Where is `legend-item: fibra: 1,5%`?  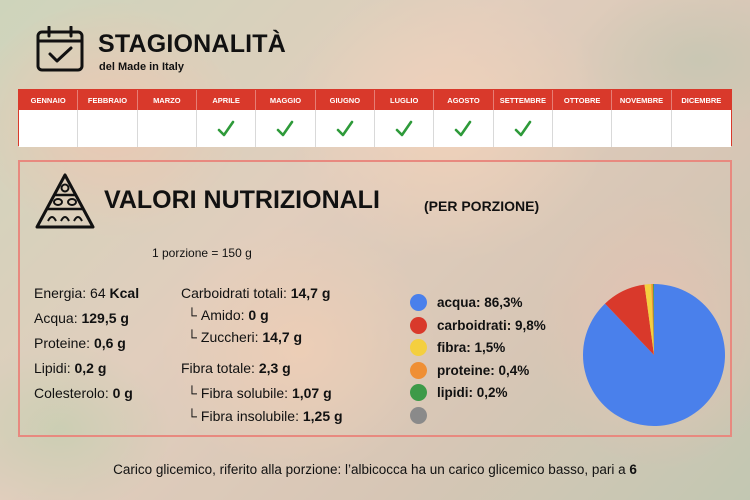
legend-item: fibra: 1,5% is located at coordinates (457, 347).